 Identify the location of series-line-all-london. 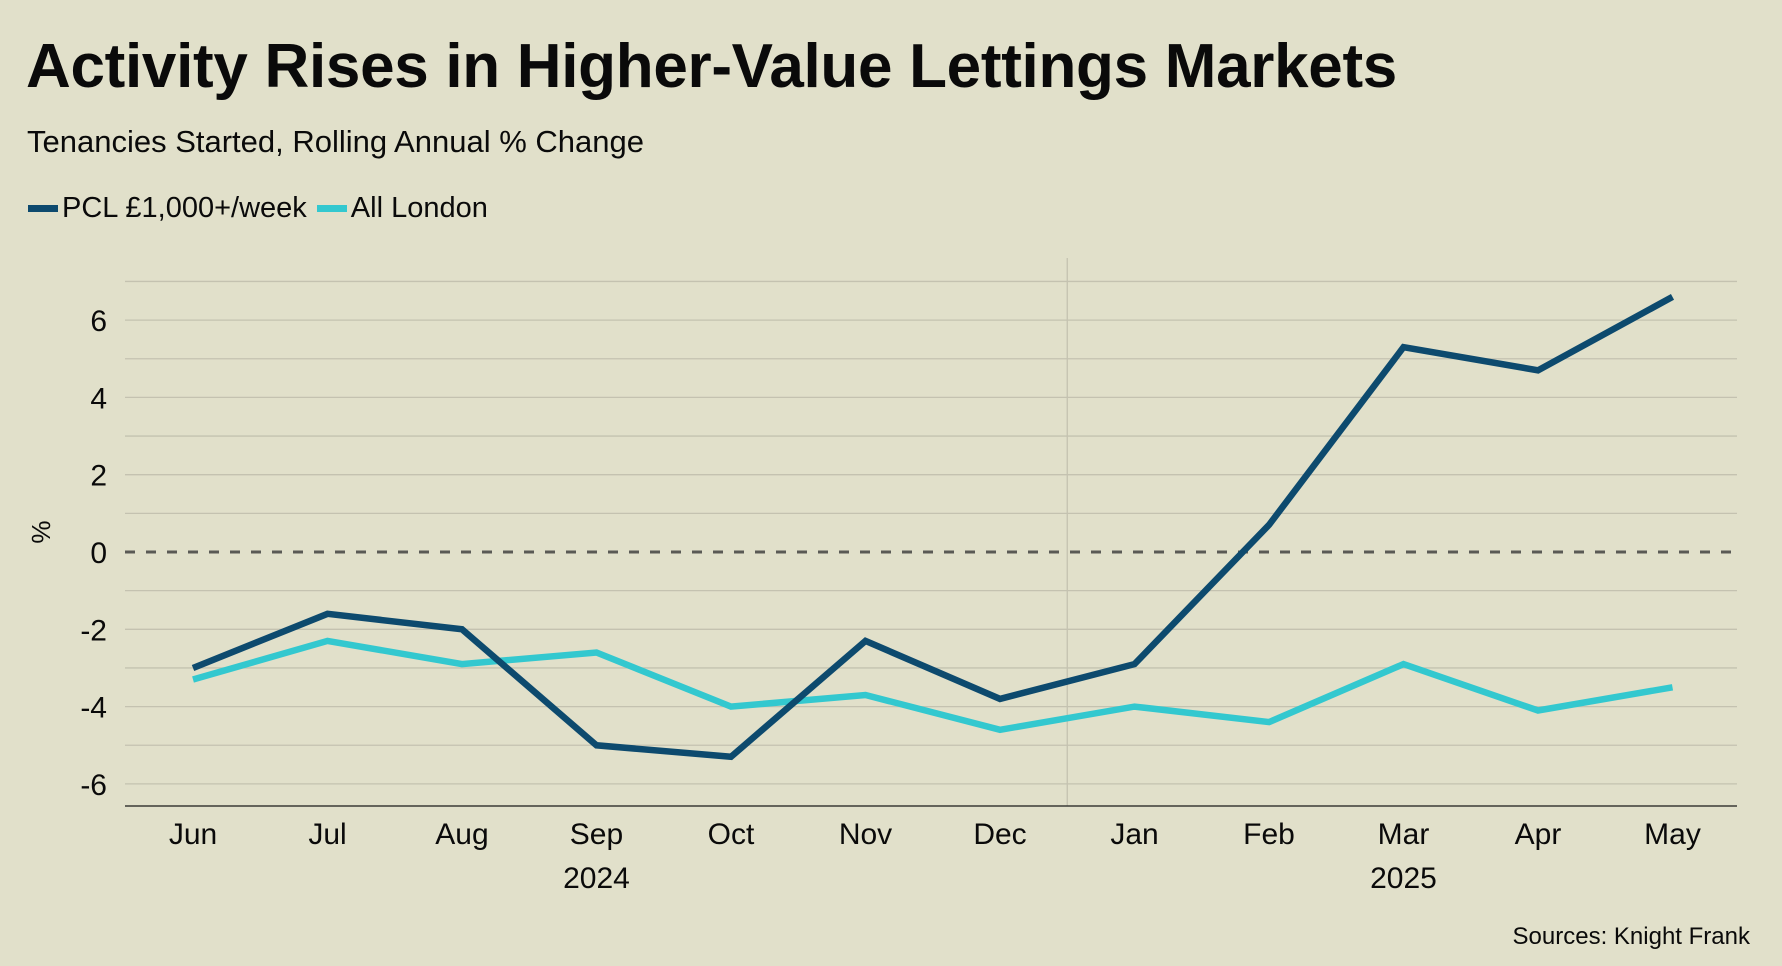
(933, 685).